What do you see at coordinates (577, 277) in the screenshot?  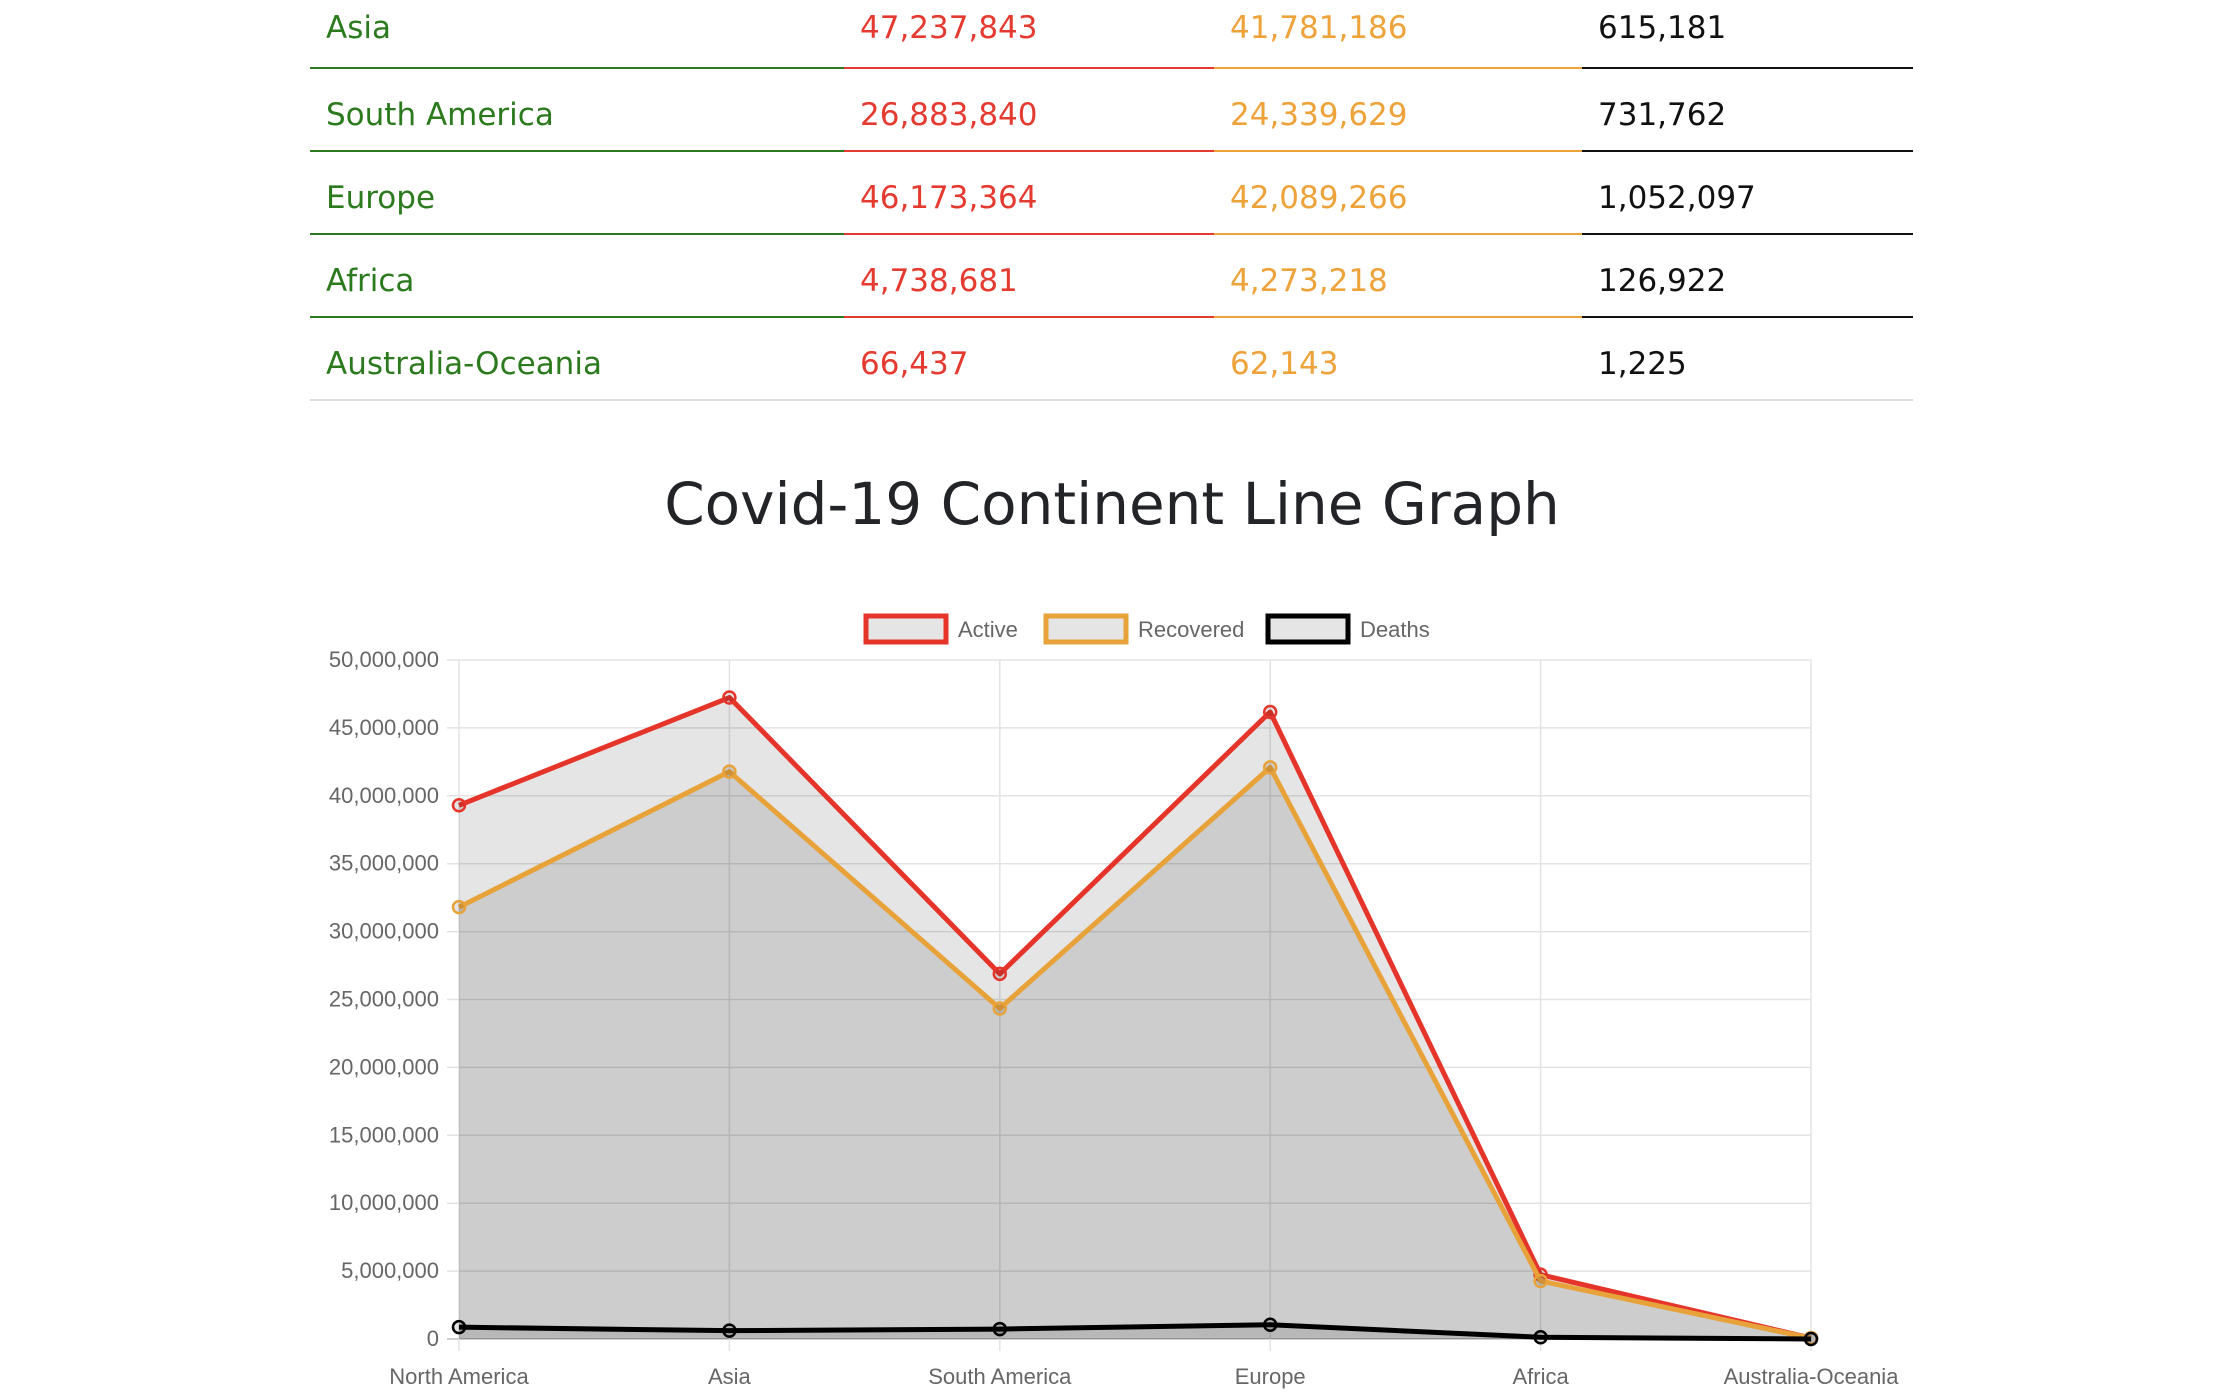 I see `continent-name: Africa` at bounding box center [577, 277].